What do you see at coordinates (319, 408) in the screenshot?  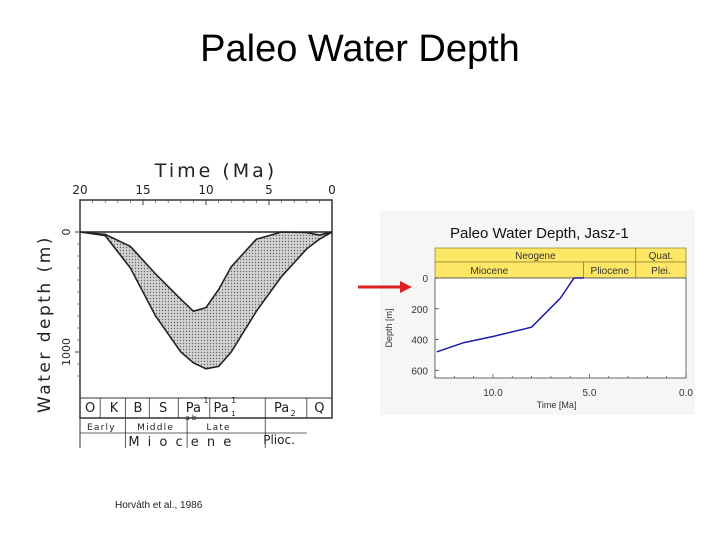 I see `left-stage-label: Q` at bounding box center [319, 408].